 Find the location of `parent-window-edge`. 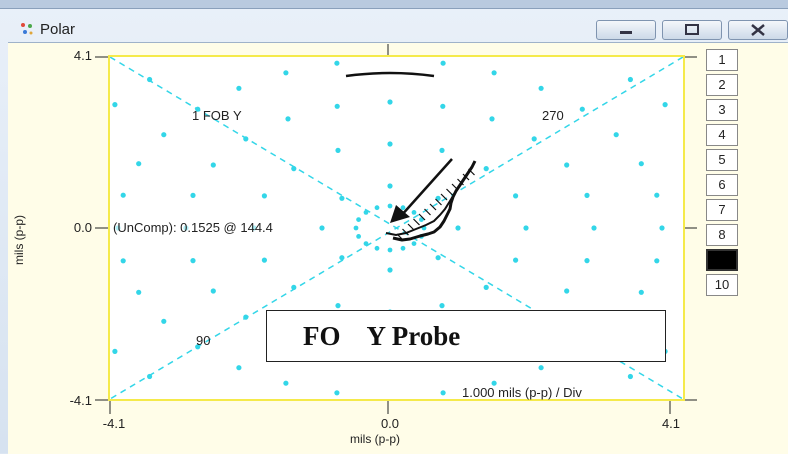

parent-window-edge is located at coordinates (394, 4).